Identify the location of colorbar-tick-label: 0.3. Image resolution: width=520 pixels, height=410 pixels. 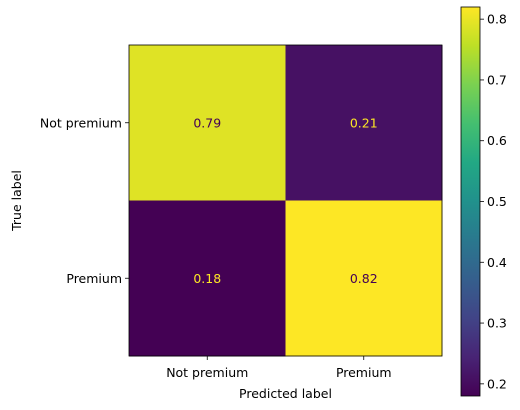
(497, 323).